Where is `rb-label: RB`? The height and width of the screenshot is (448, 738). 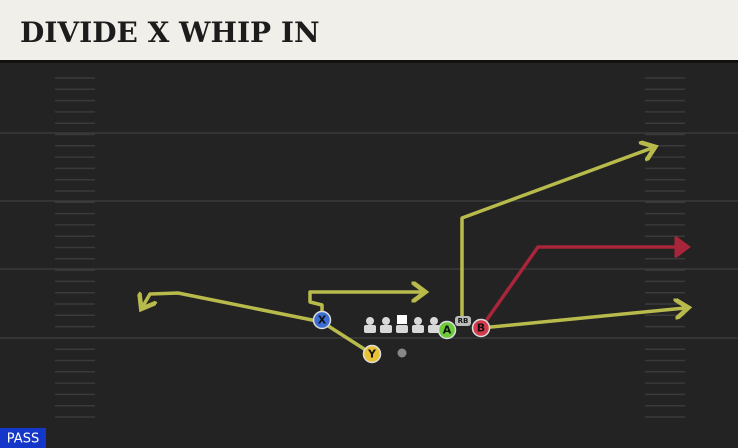 rb-label: RB is located at coordinates (463, 321).